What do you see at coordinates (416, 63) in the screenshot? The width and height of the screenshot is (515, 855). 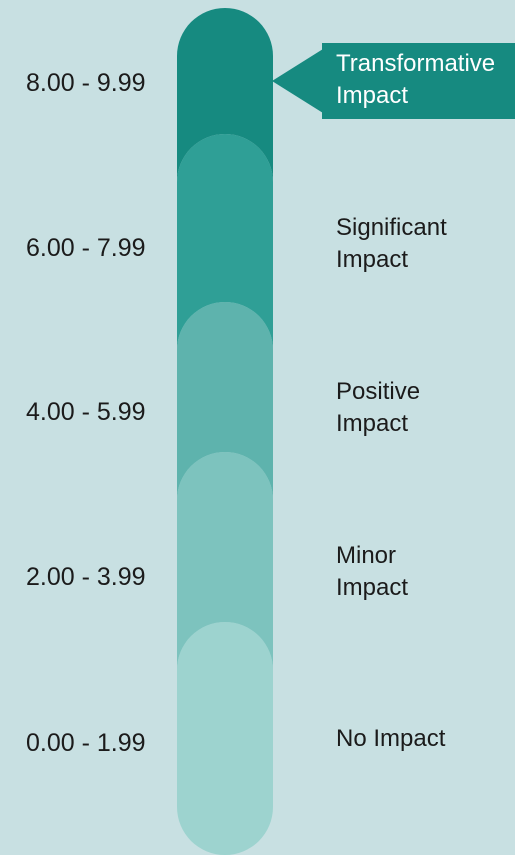 I see `label-line: Transformative` at bounding box center [416, 63].